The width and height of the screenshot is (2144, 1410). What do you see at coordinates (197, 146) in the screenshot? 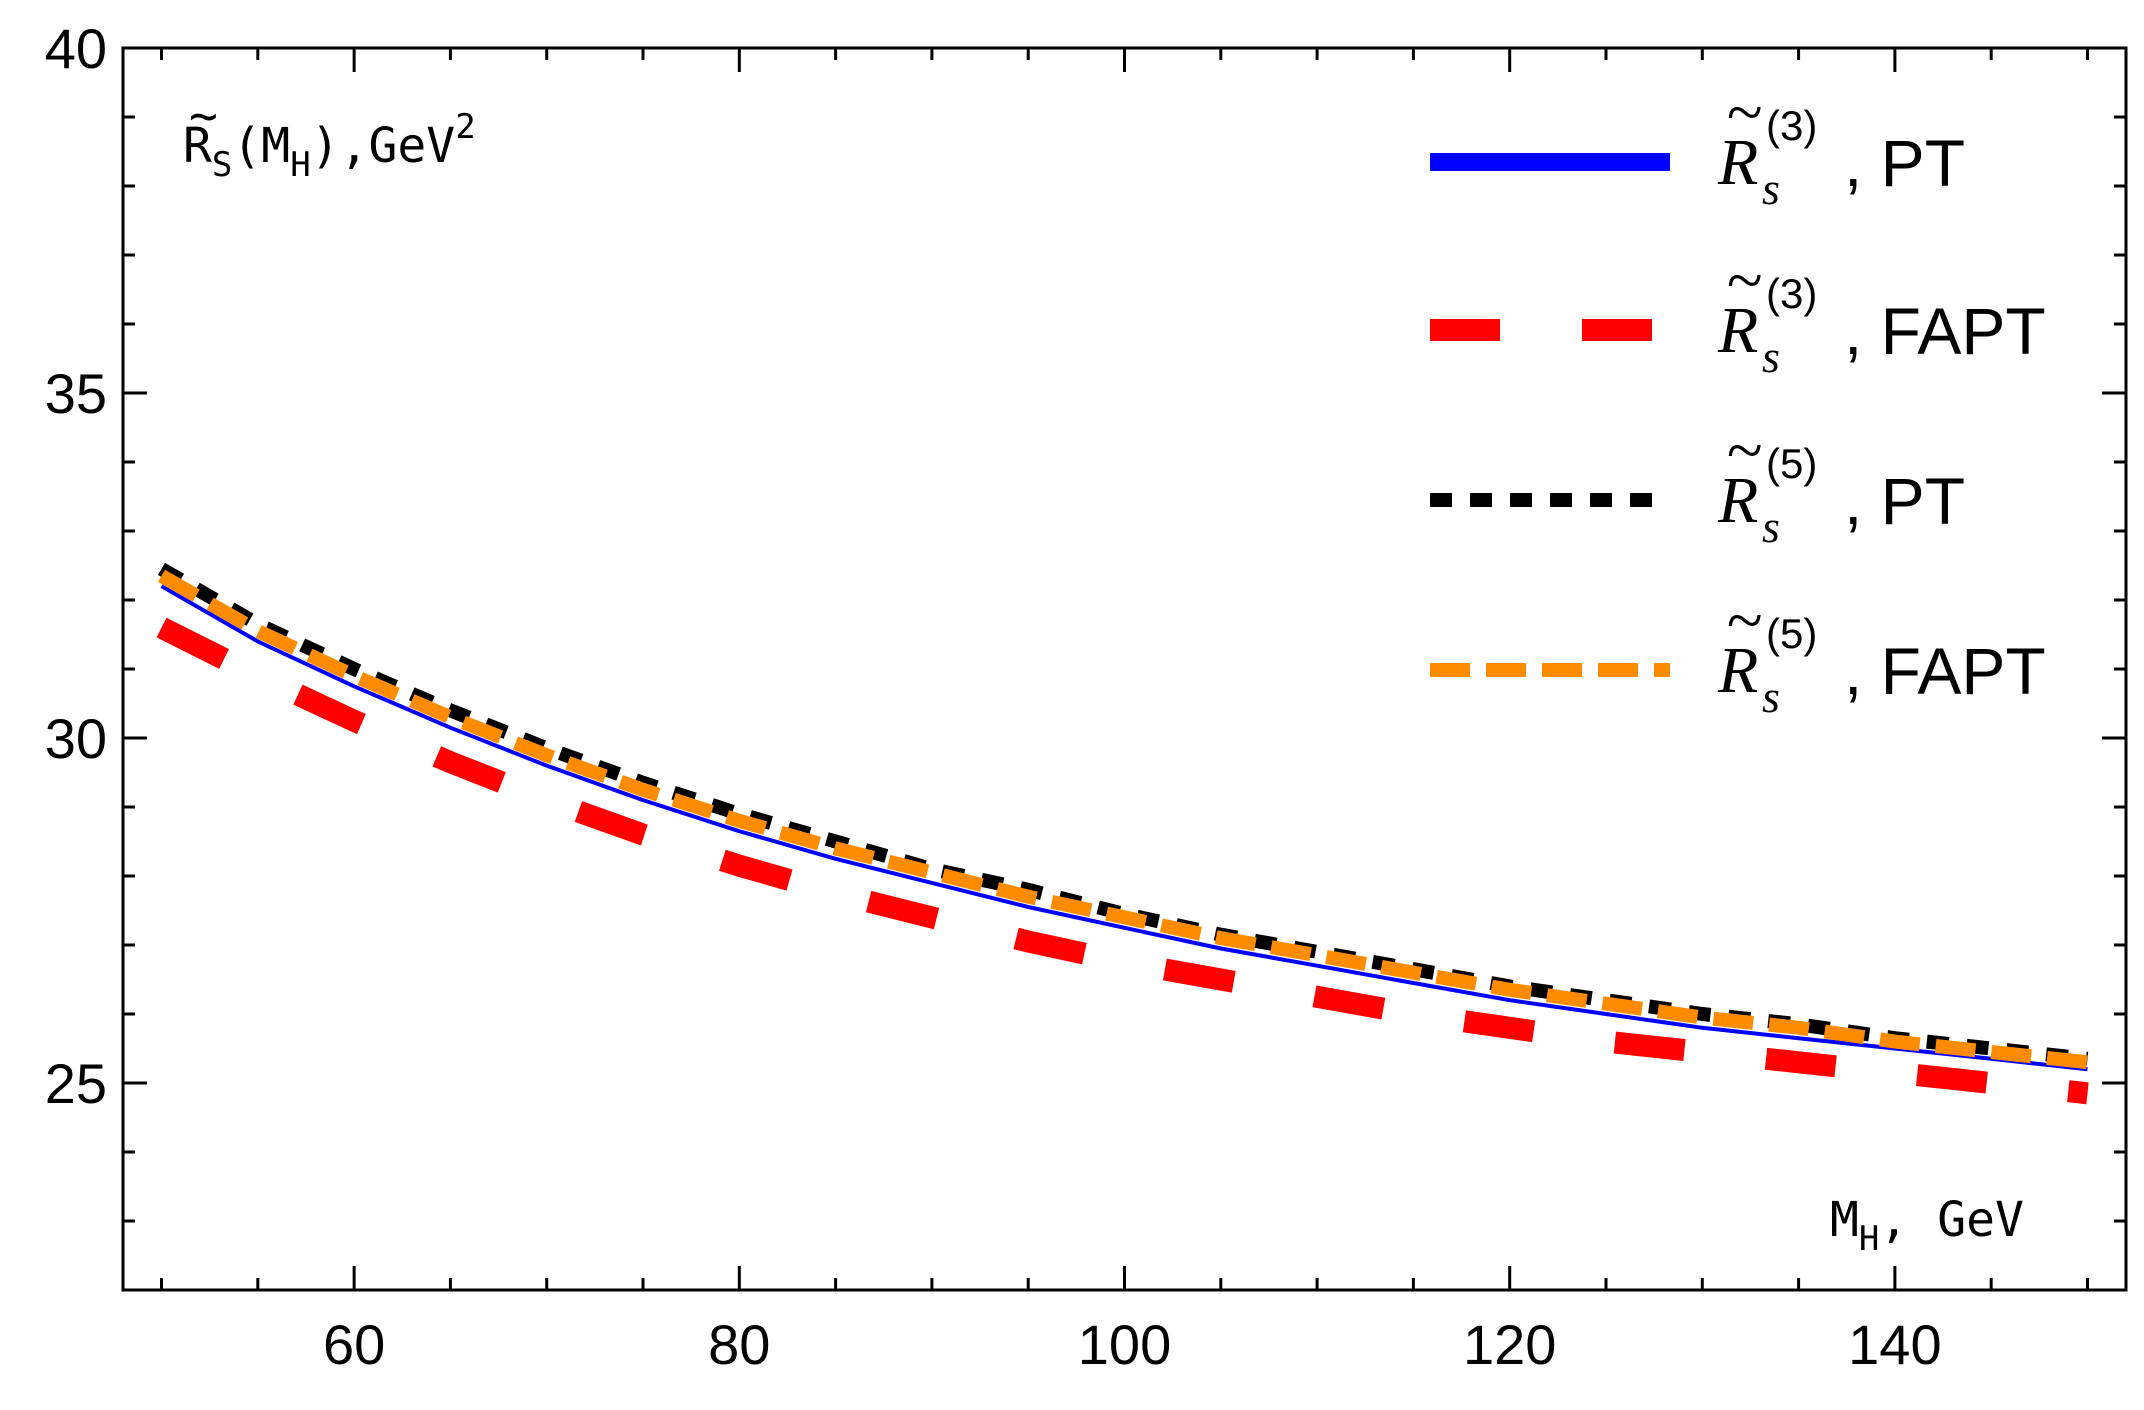
I see `y-title-symbol: R` at bounding box center [197, 146].